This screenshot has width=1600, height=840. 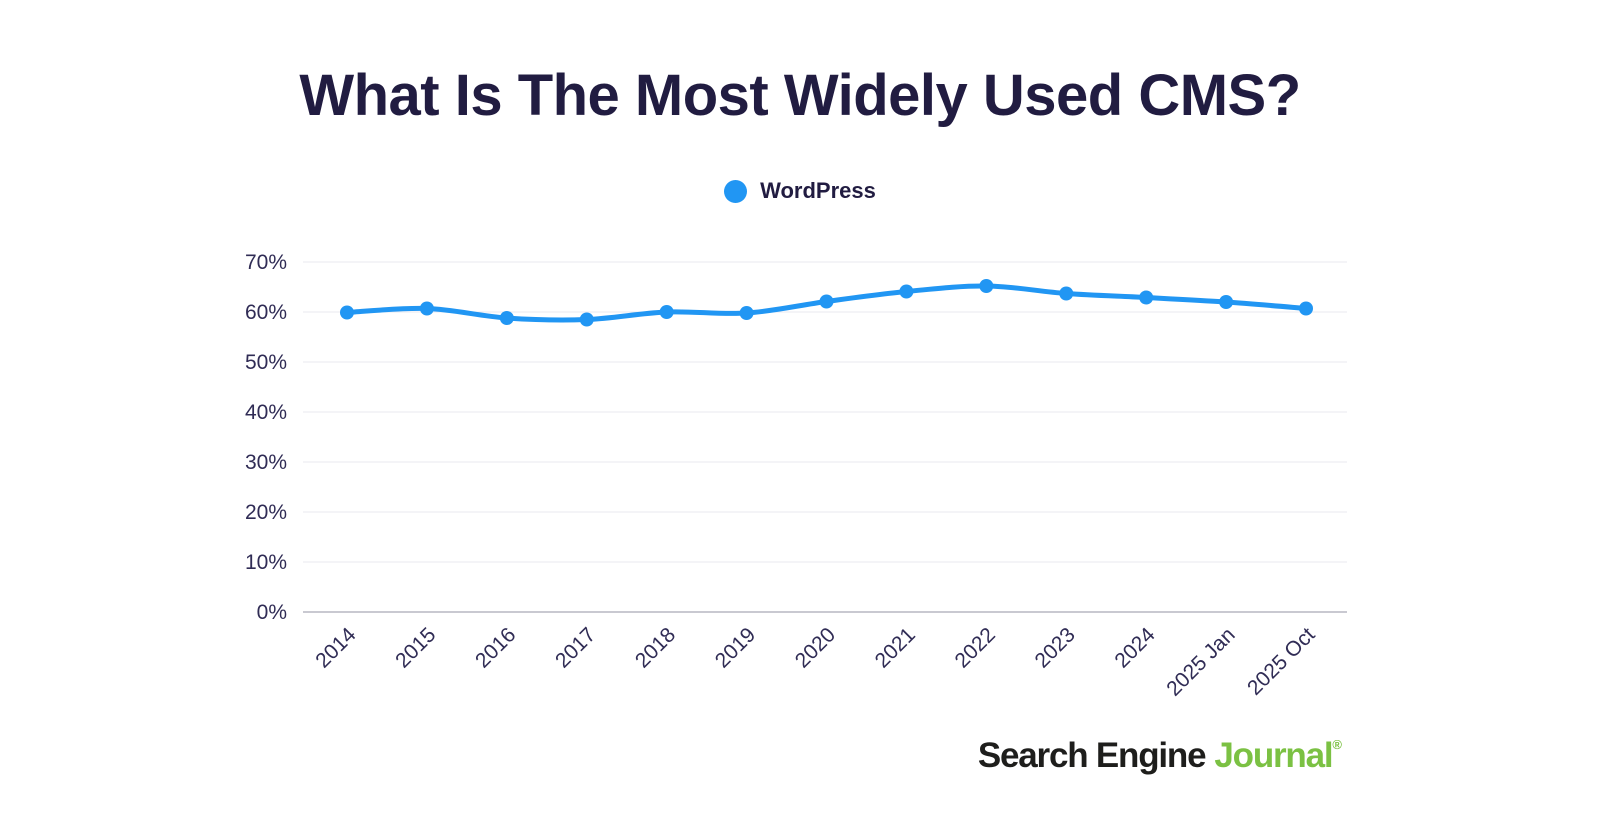 I want to click on svg-text: 60%, so click(x=266, y=312).